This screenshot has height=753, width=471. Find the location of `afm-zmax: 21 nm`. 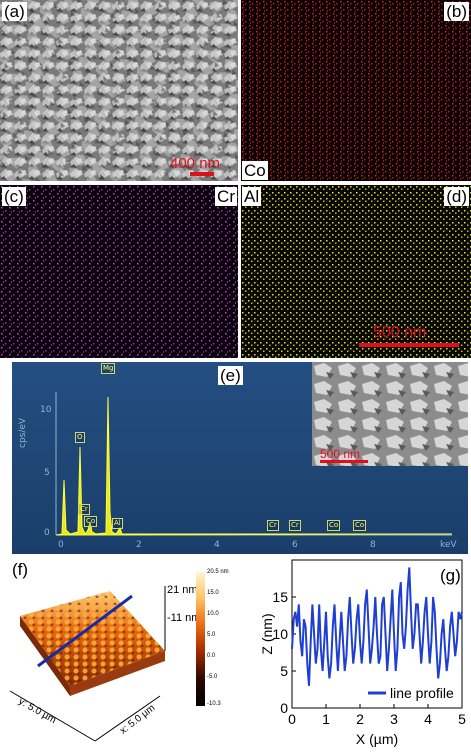

afm-zmax: 21 nm is located at coordinates (182, 590).